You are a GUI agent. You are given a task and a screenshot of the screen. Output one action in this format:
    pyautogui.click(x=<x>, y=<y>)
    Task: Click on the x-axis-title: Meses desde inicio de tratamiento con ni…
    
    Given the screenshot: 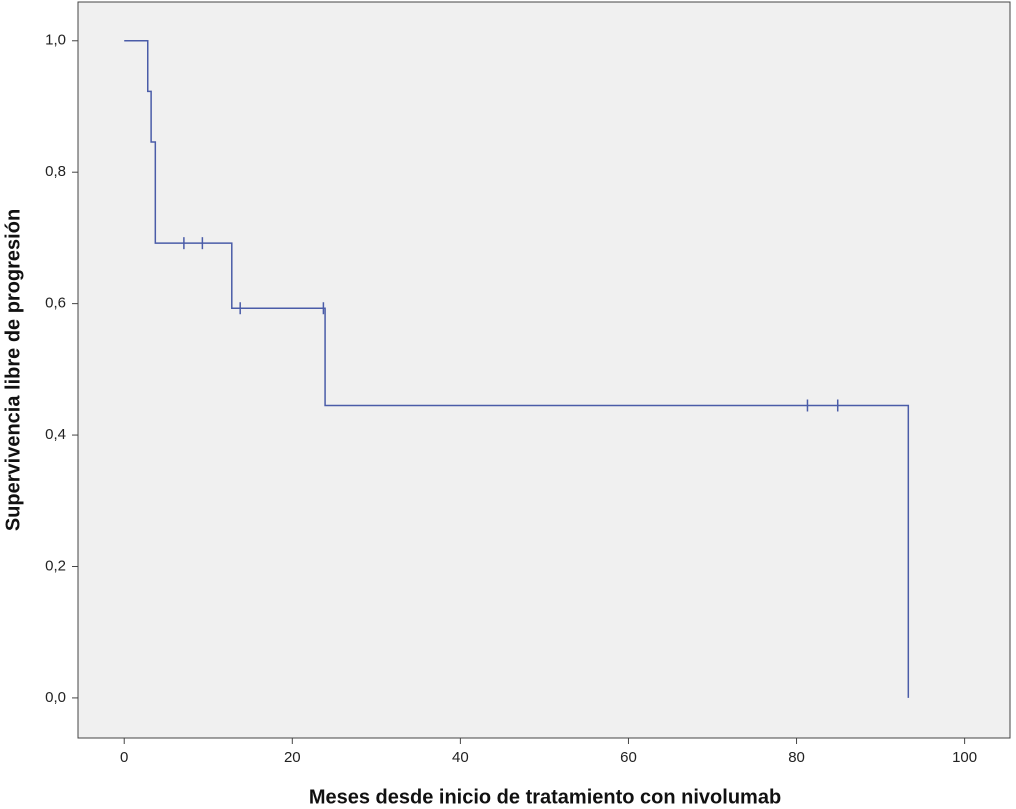 What is the action you would take?
    pyautogui.click(x=545, y=797)
    